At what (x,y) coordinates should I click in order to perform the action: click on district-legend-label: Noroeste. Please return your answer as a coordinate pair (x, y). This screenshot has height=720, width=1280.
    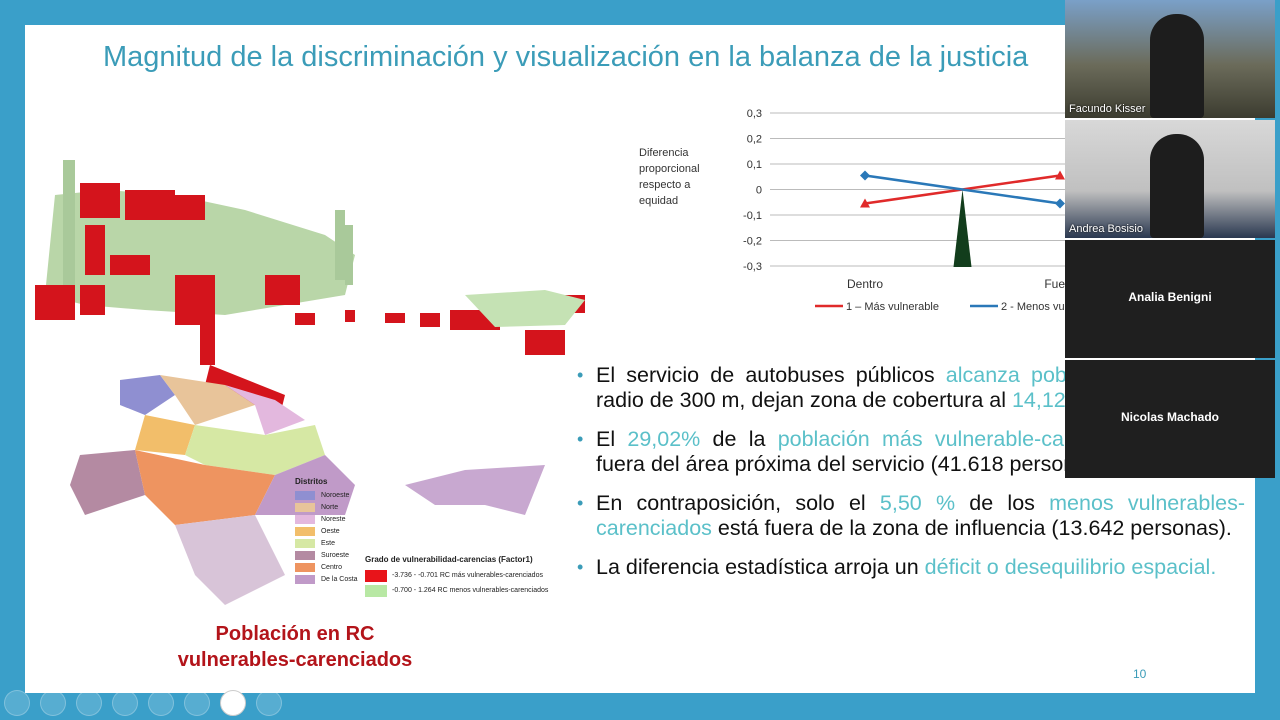
    Looking at the image, I should click on (335, 495).